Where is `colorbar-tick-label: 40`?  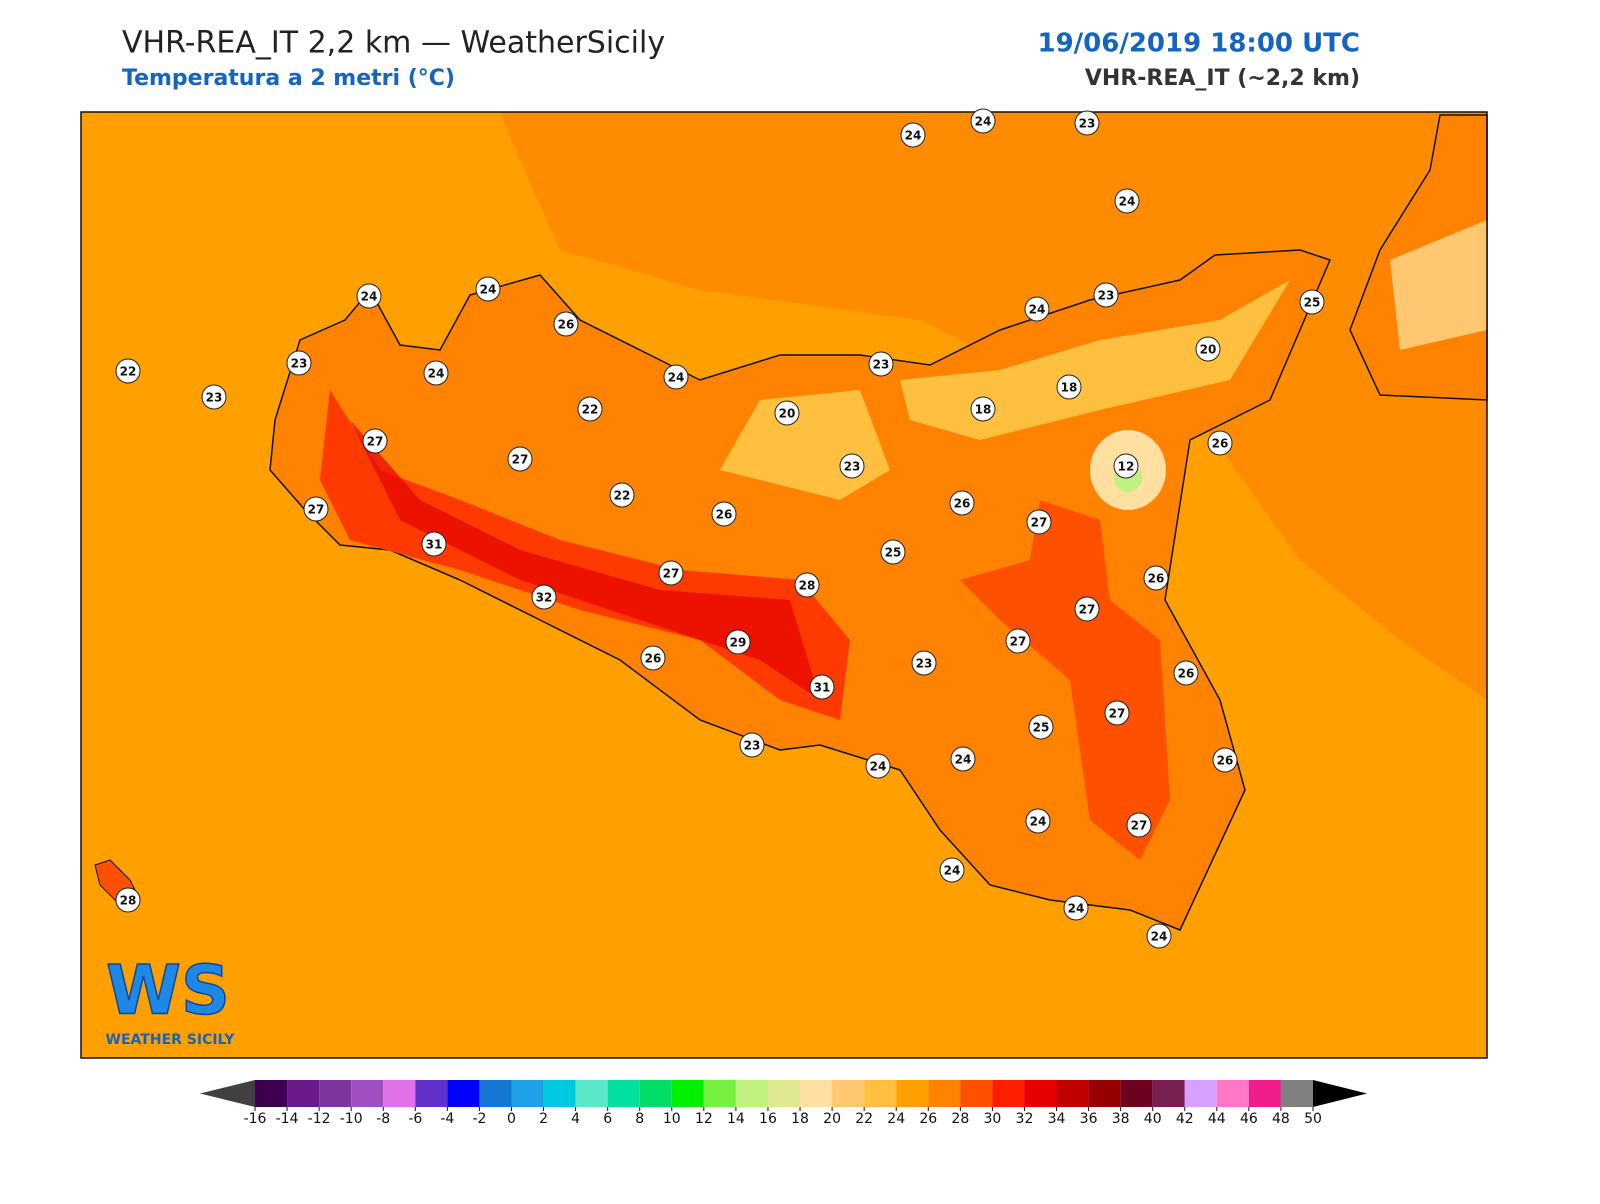
colorbar-tick-label: 40 is located at coordinates (1153, 1119).